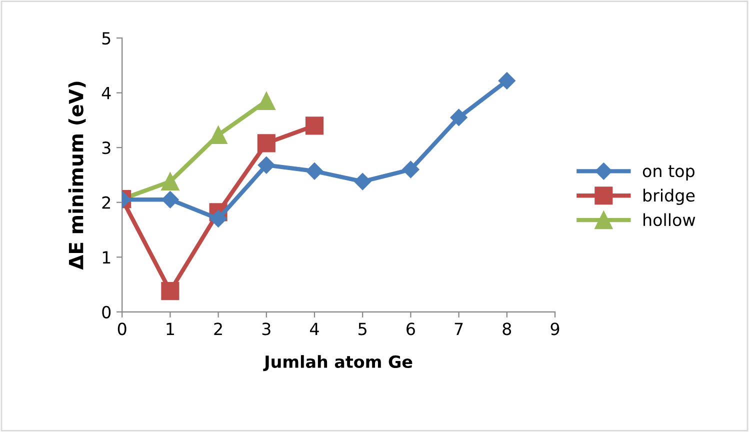 The height and width of the screenshot is (432, 749). Describe the element at coordinates (106, 202) in the screenshot. I see `y-tick-label: 2` at that location.